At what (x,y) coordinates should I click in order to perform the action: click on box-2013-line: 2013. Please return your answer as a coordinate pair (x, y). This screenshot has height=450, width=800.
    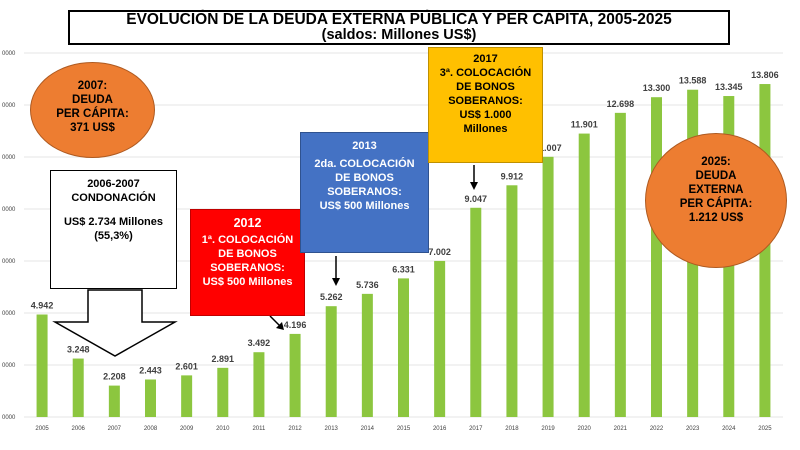
    Looking at the image, I should click on (364, 146).